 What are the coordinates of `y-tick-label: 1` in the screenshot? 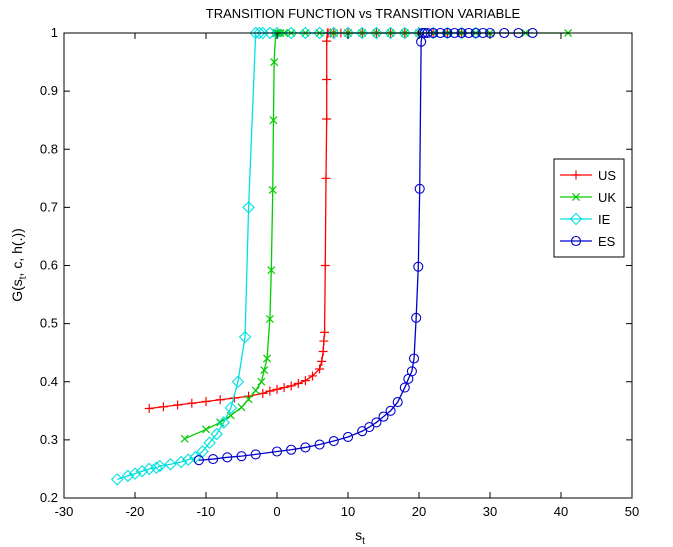 It's located at (54, 32).